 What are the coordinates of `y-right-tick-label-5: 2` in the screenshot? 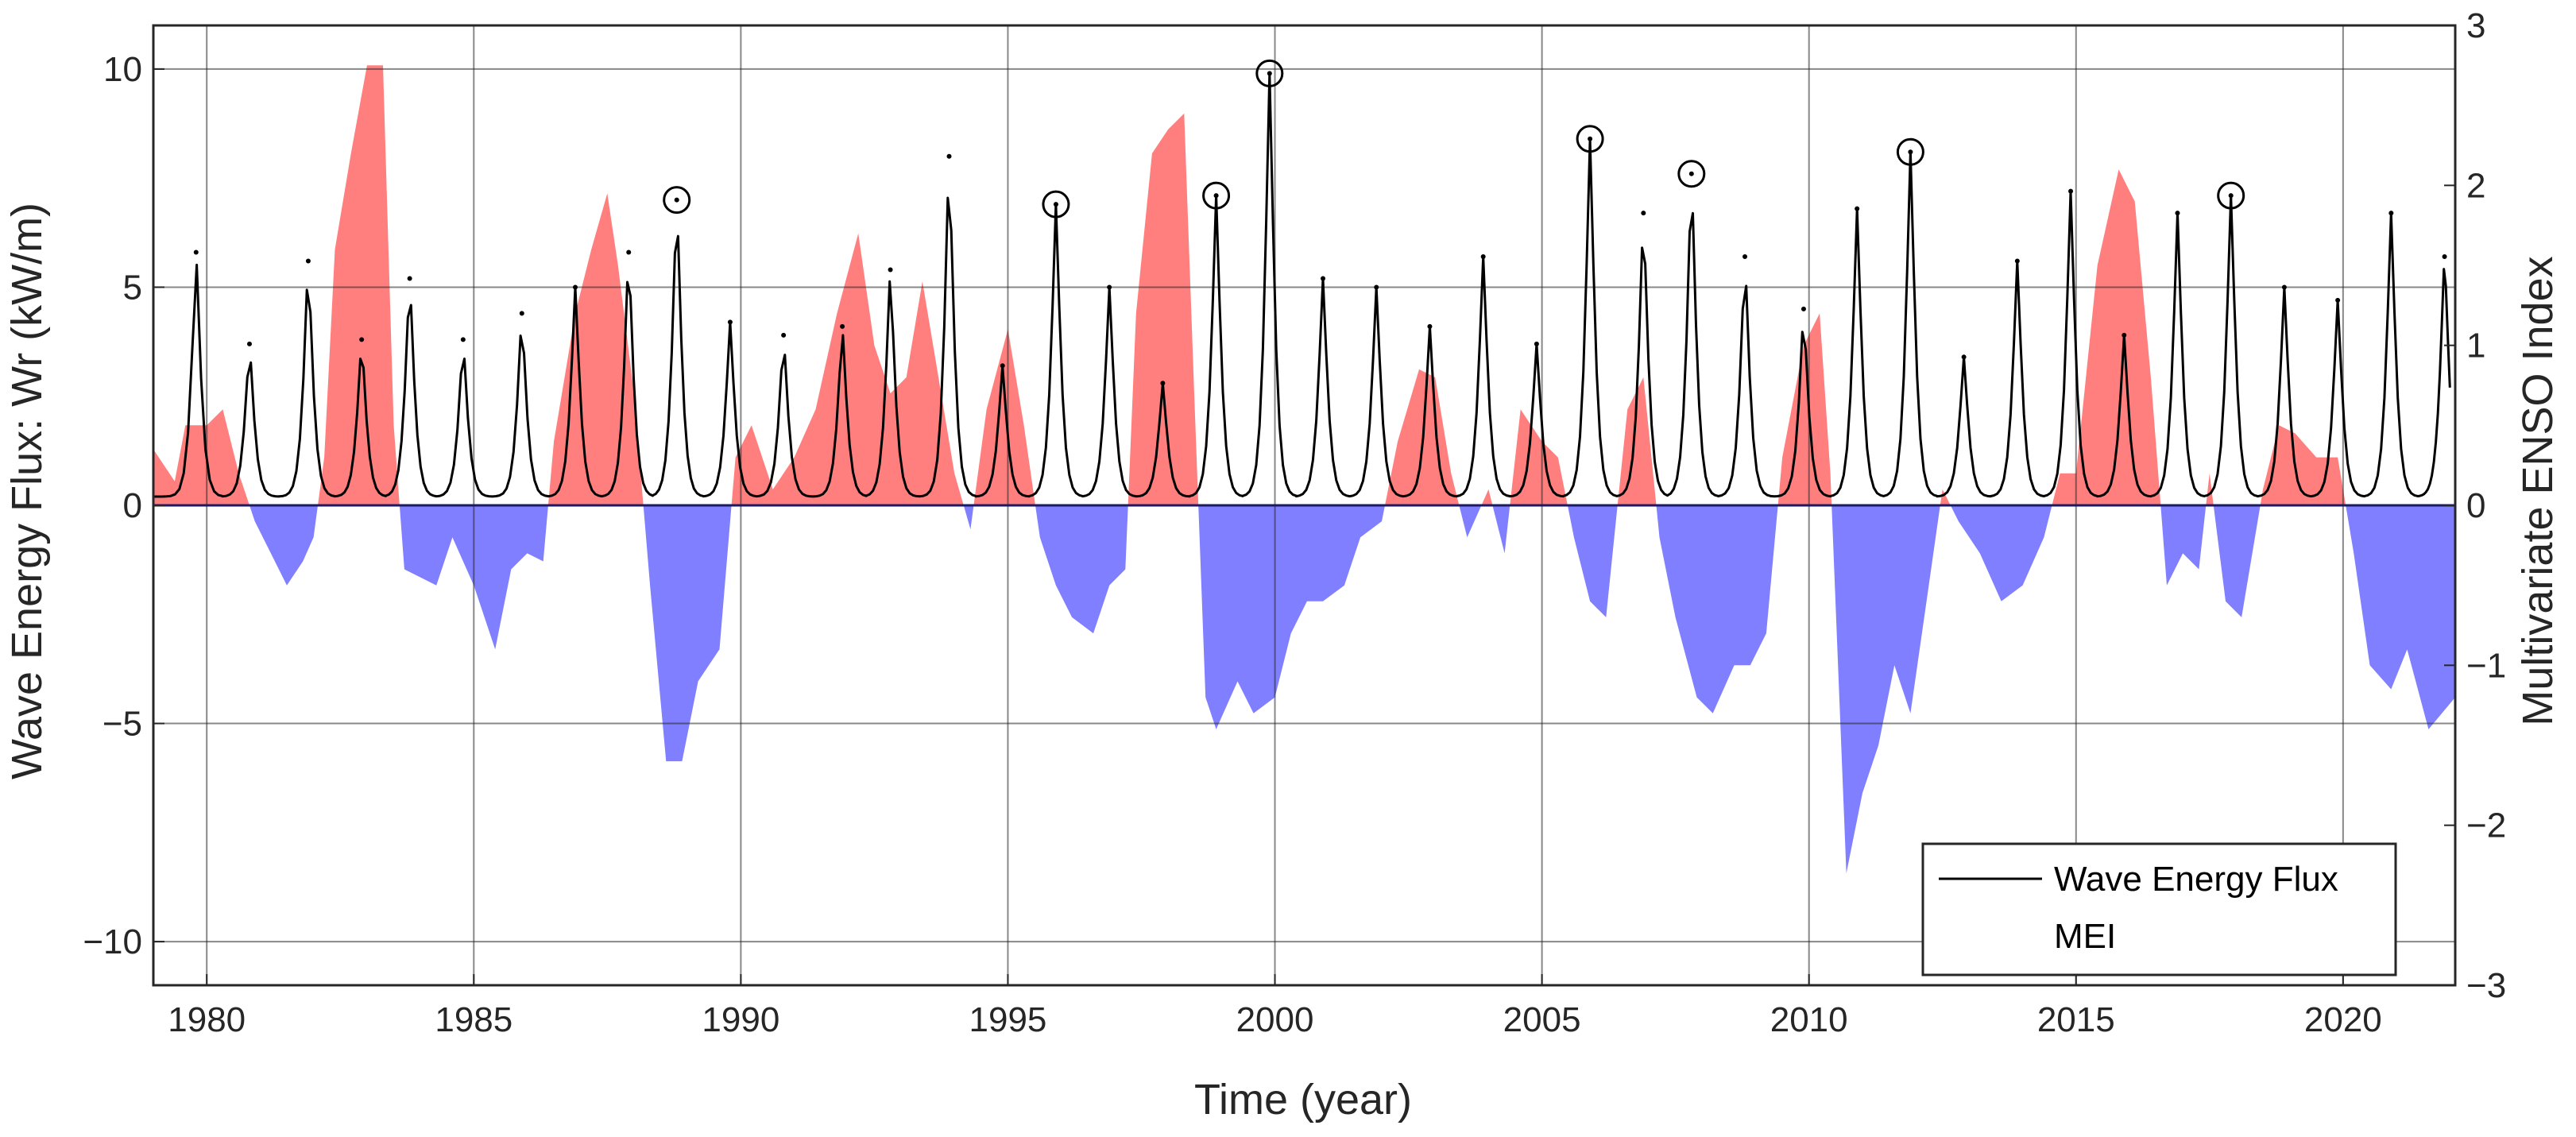 It's located at (2475, 185).